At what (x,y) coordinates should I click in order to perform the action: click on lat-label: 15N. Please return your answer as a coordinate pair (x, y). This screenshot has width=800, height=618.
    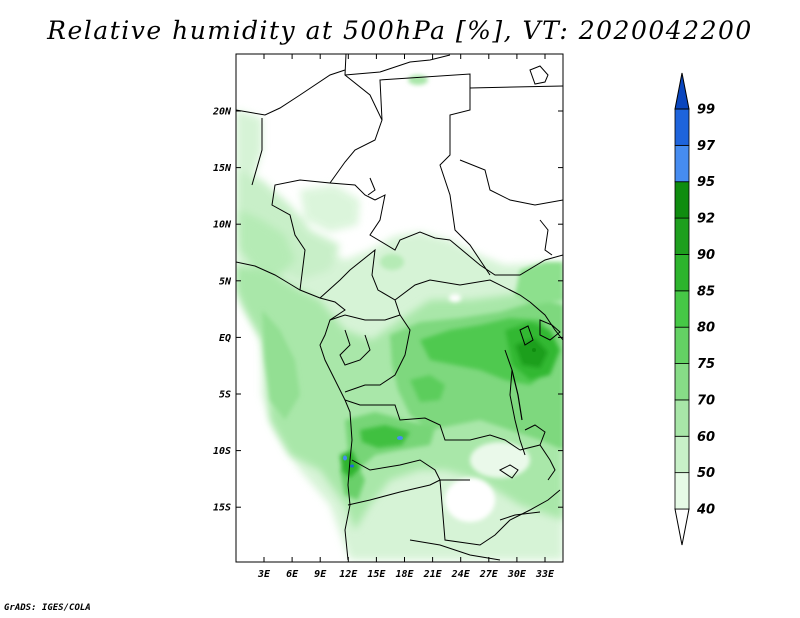
    Looking at the image, I should click on (222, 168).